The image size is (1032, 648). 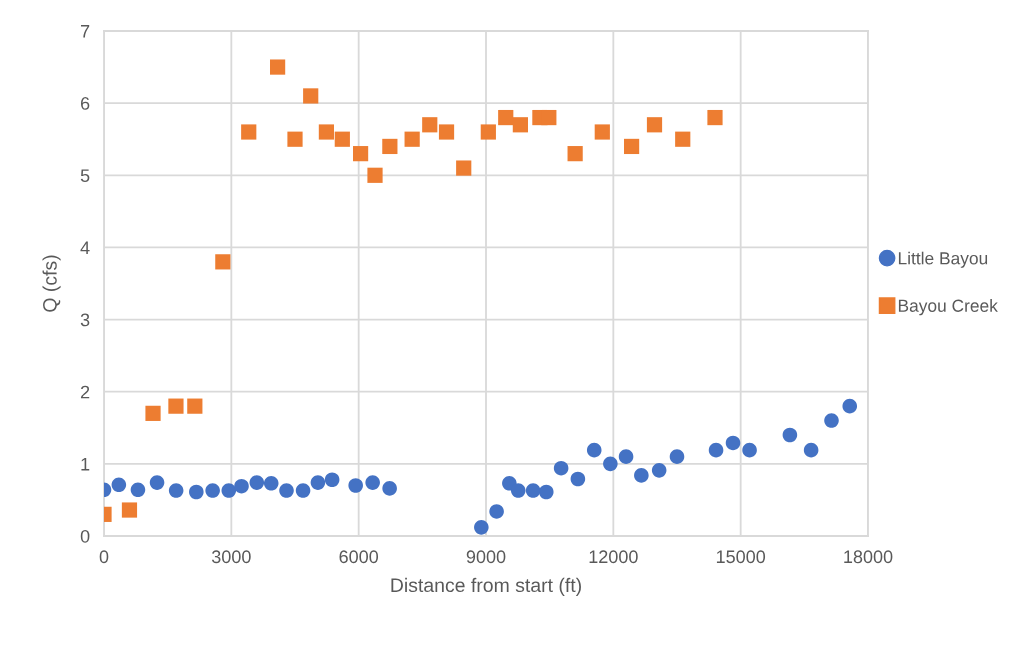 I want to click on y-axis-title: Q (cfs), so click(x=51, y=283).